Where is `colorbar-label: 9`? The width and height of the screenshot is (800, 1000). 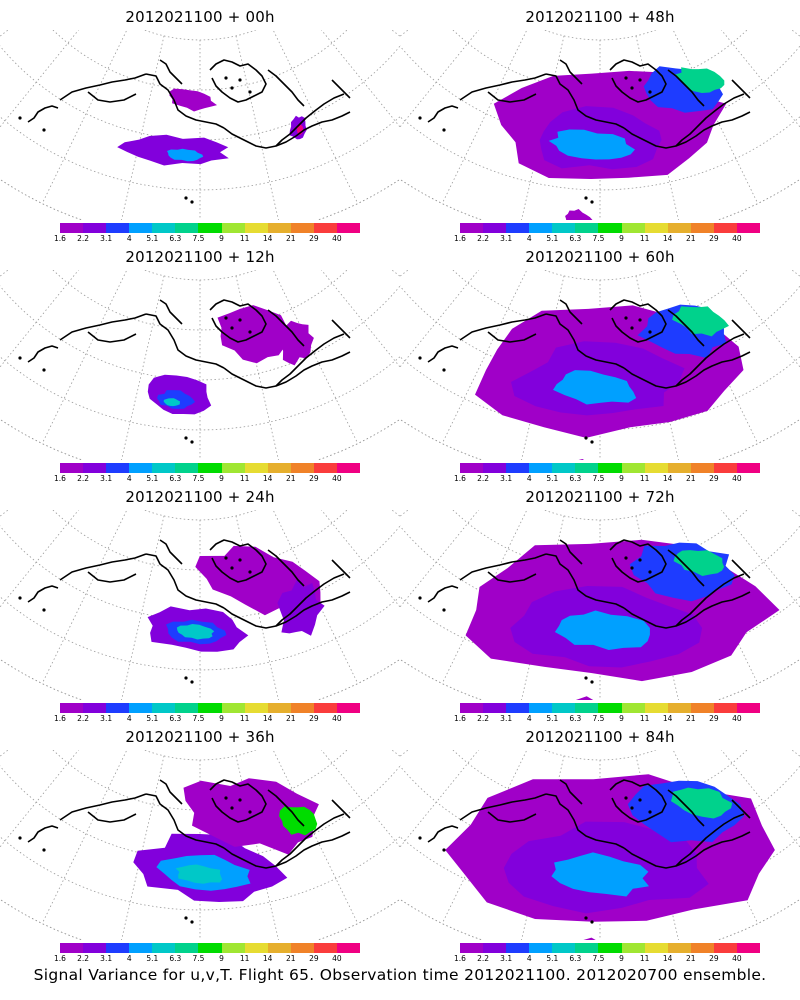 colorbar-label: 9 is located at coordinates (621, 238).